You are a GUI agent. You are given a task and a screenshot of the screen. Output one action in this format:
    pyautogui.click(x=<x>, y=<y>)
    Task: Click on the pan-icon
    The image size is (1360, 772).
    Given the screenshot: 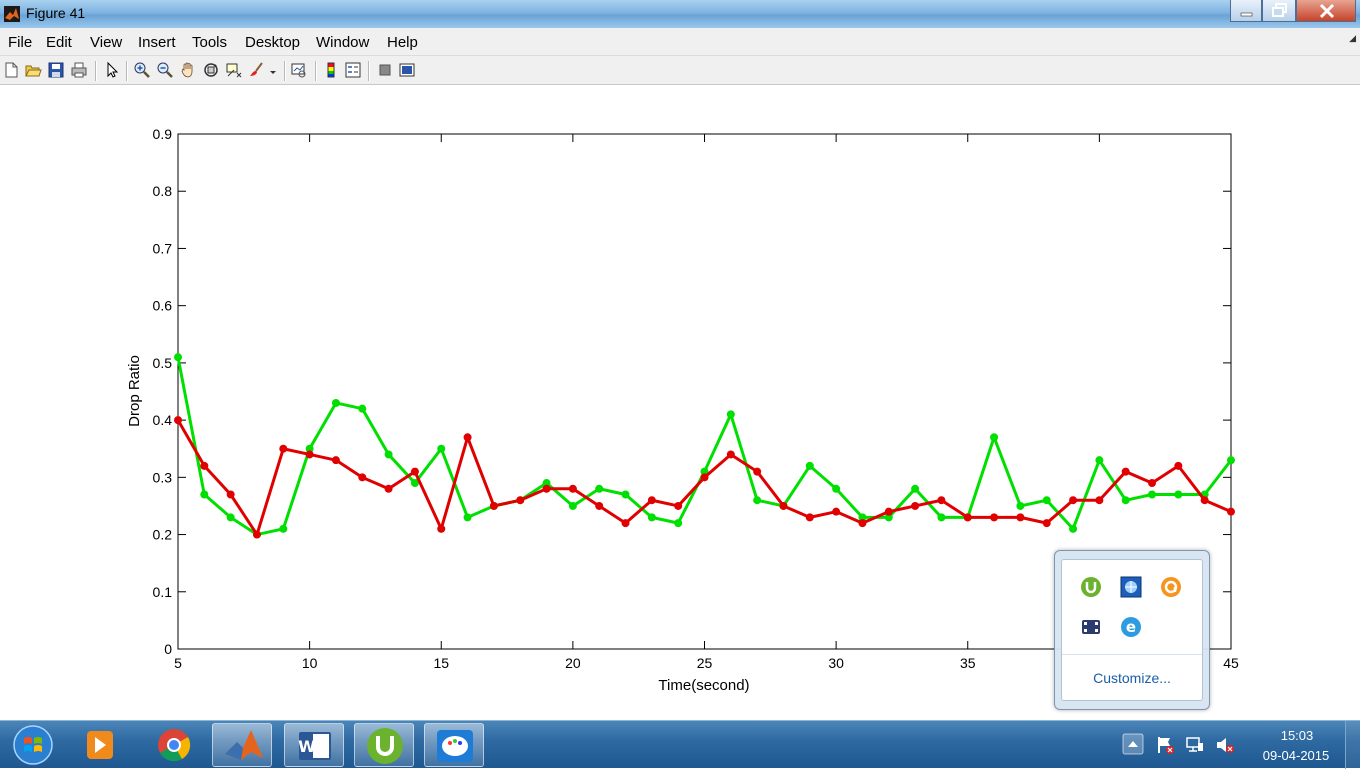 What is the action you would take?
    pyautogui.click(x=188, y=70)
    